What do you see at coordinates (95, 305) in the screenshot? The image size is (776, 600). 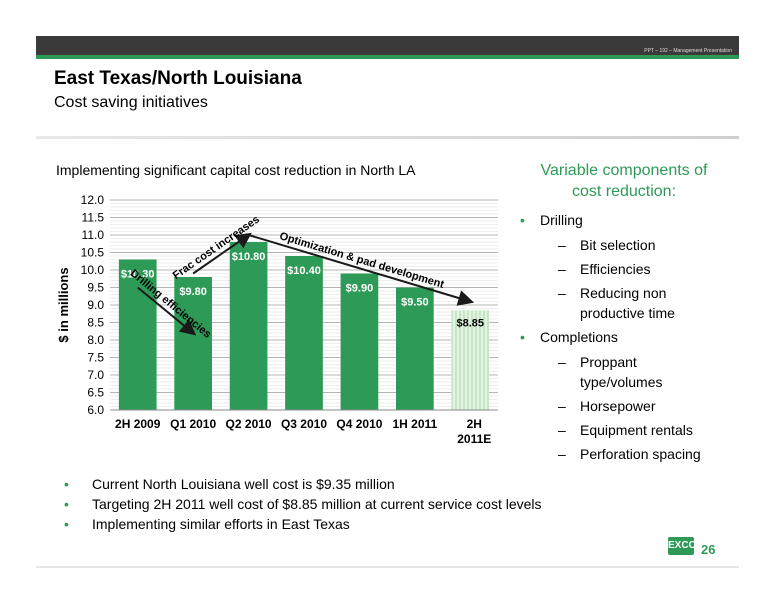 I see `y-tick-label: 9.0` at bounding box center [95, 305].